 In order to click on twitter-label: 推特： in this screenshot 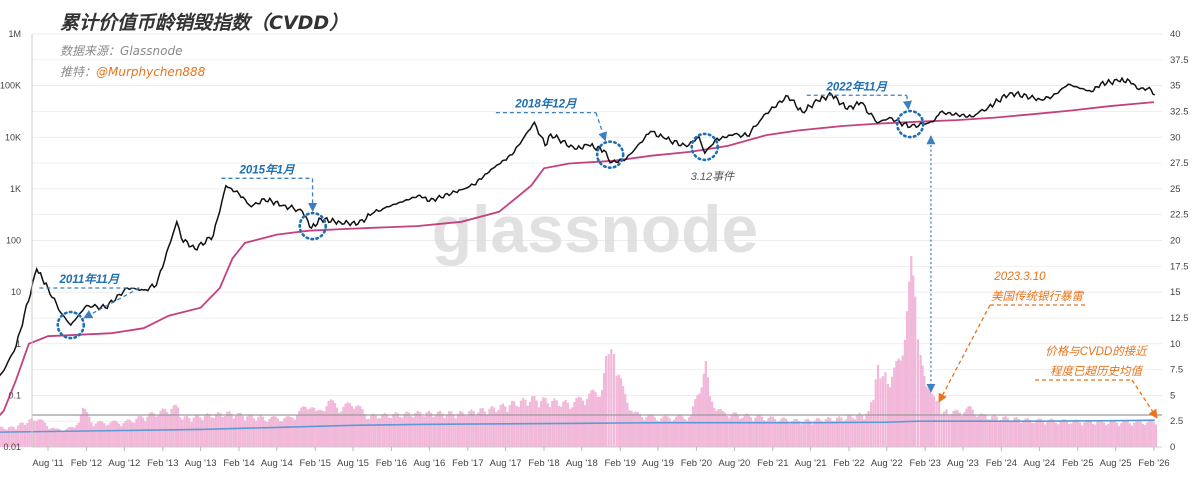, I will do `click(78, 72)`.